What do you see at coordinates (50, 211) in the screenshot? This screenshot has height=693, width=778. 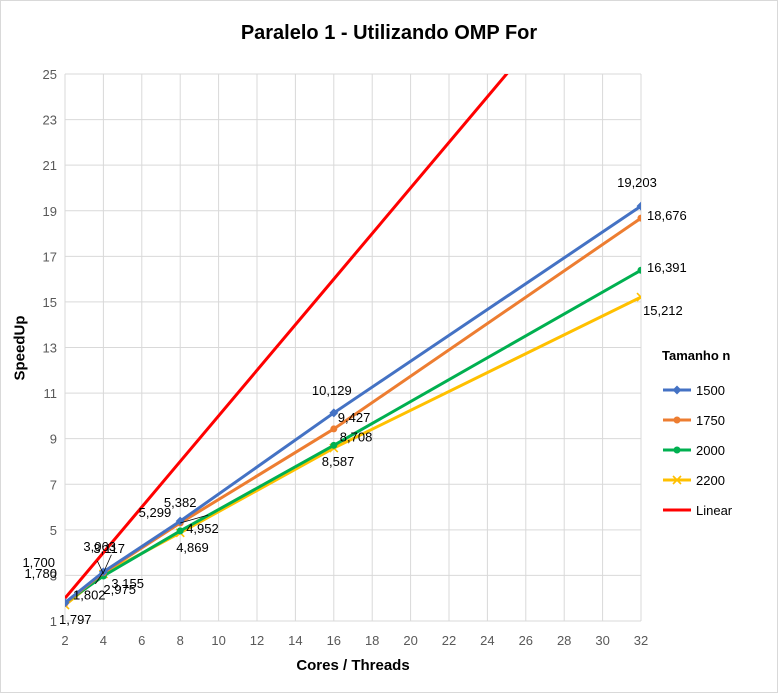 I see `y-tick-label: 19` at bounding box center [50, 211].